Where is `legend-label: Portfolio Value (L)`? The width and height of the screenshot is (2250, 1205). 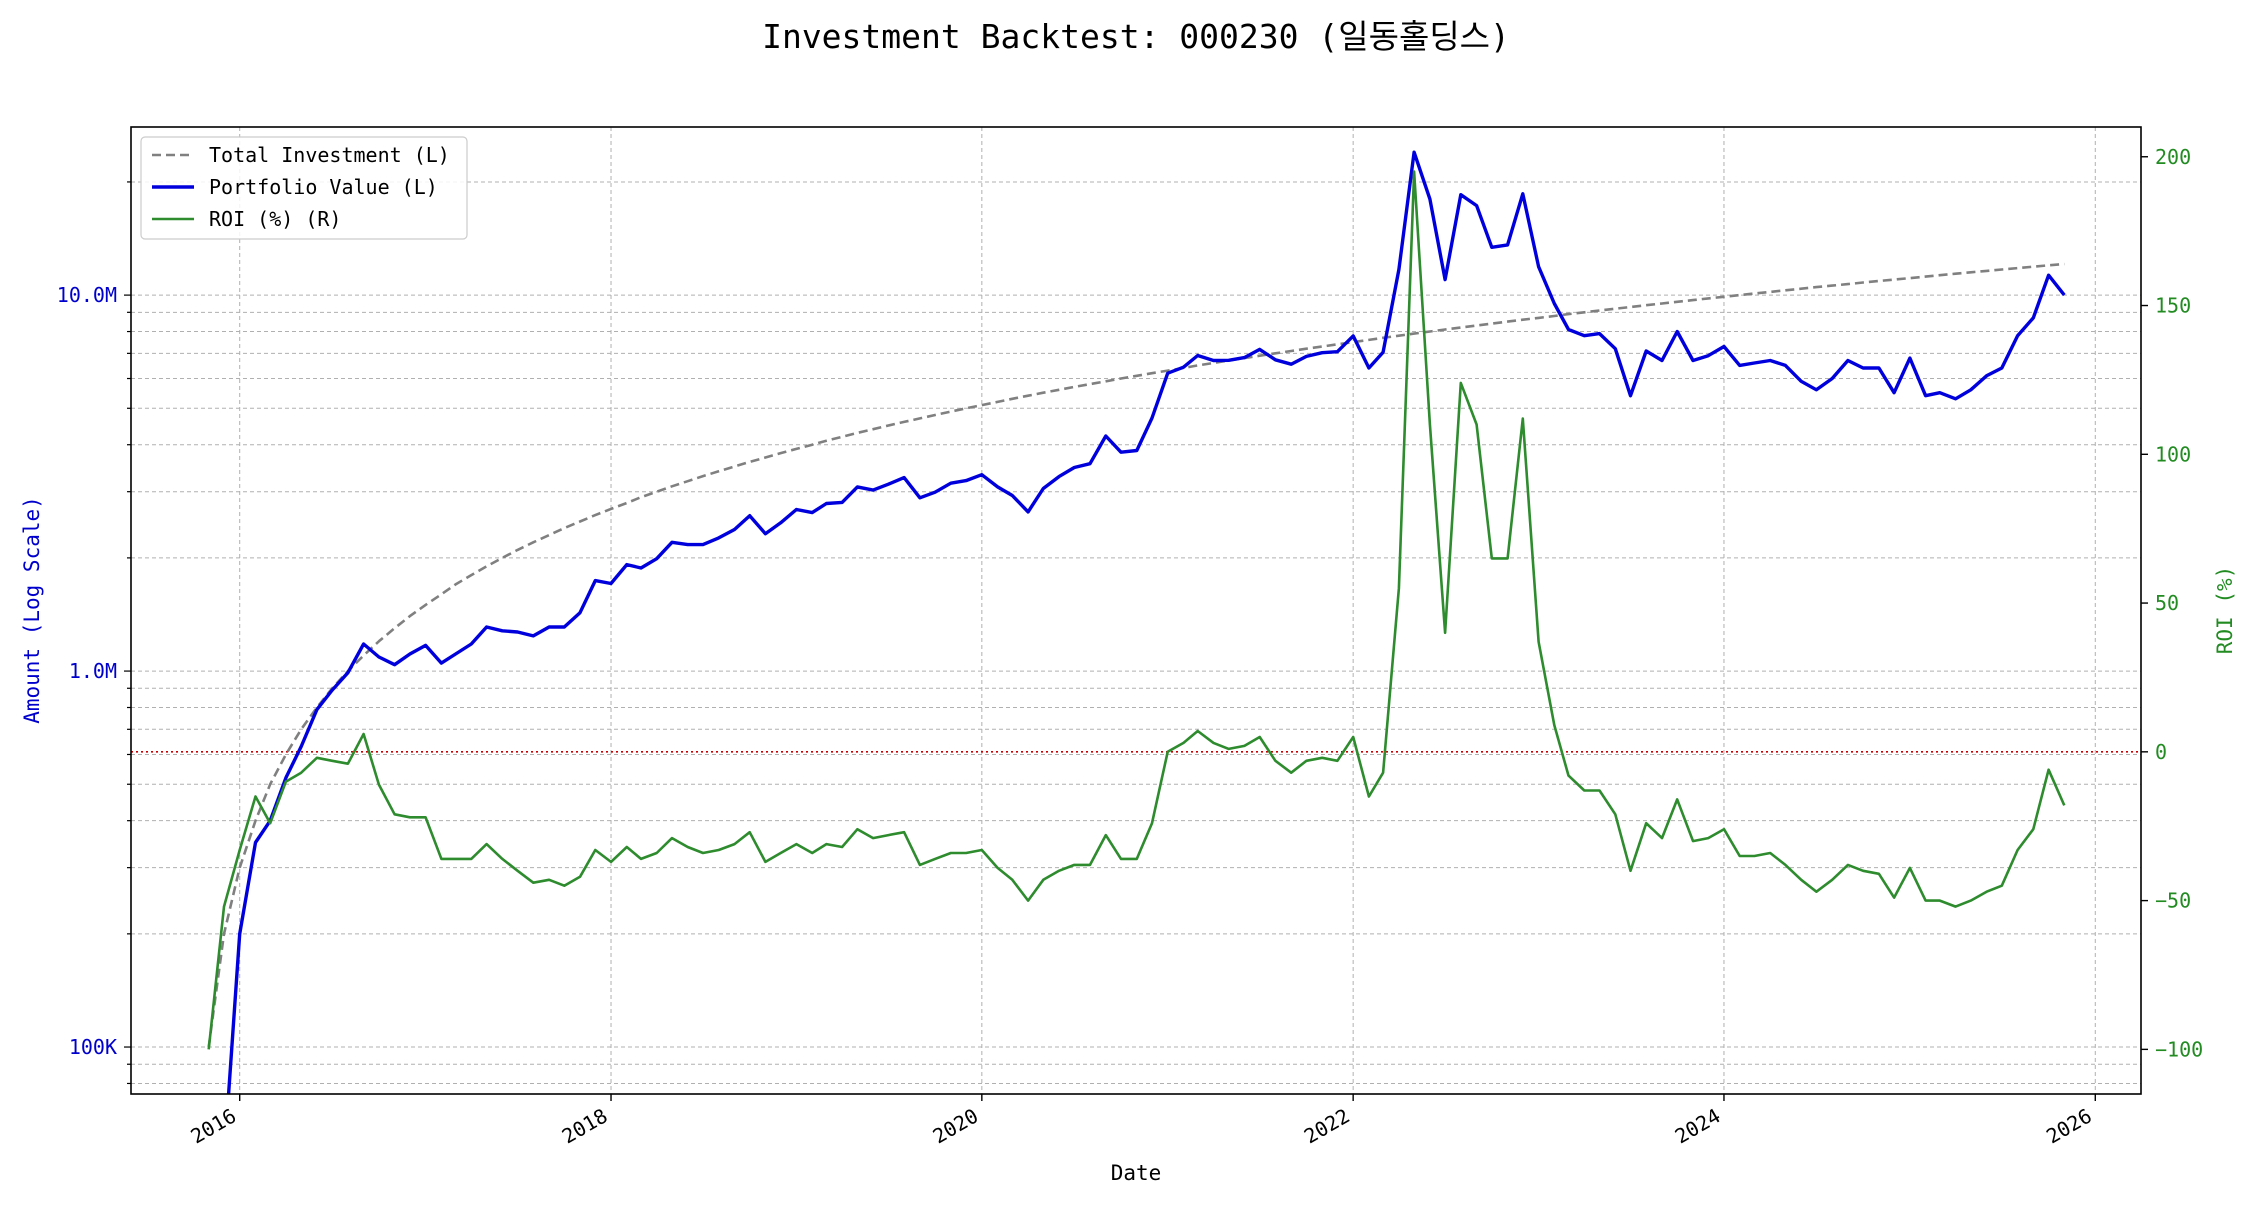
legend-label: Portfolio Value (L) is located at coordinates (323, 187).